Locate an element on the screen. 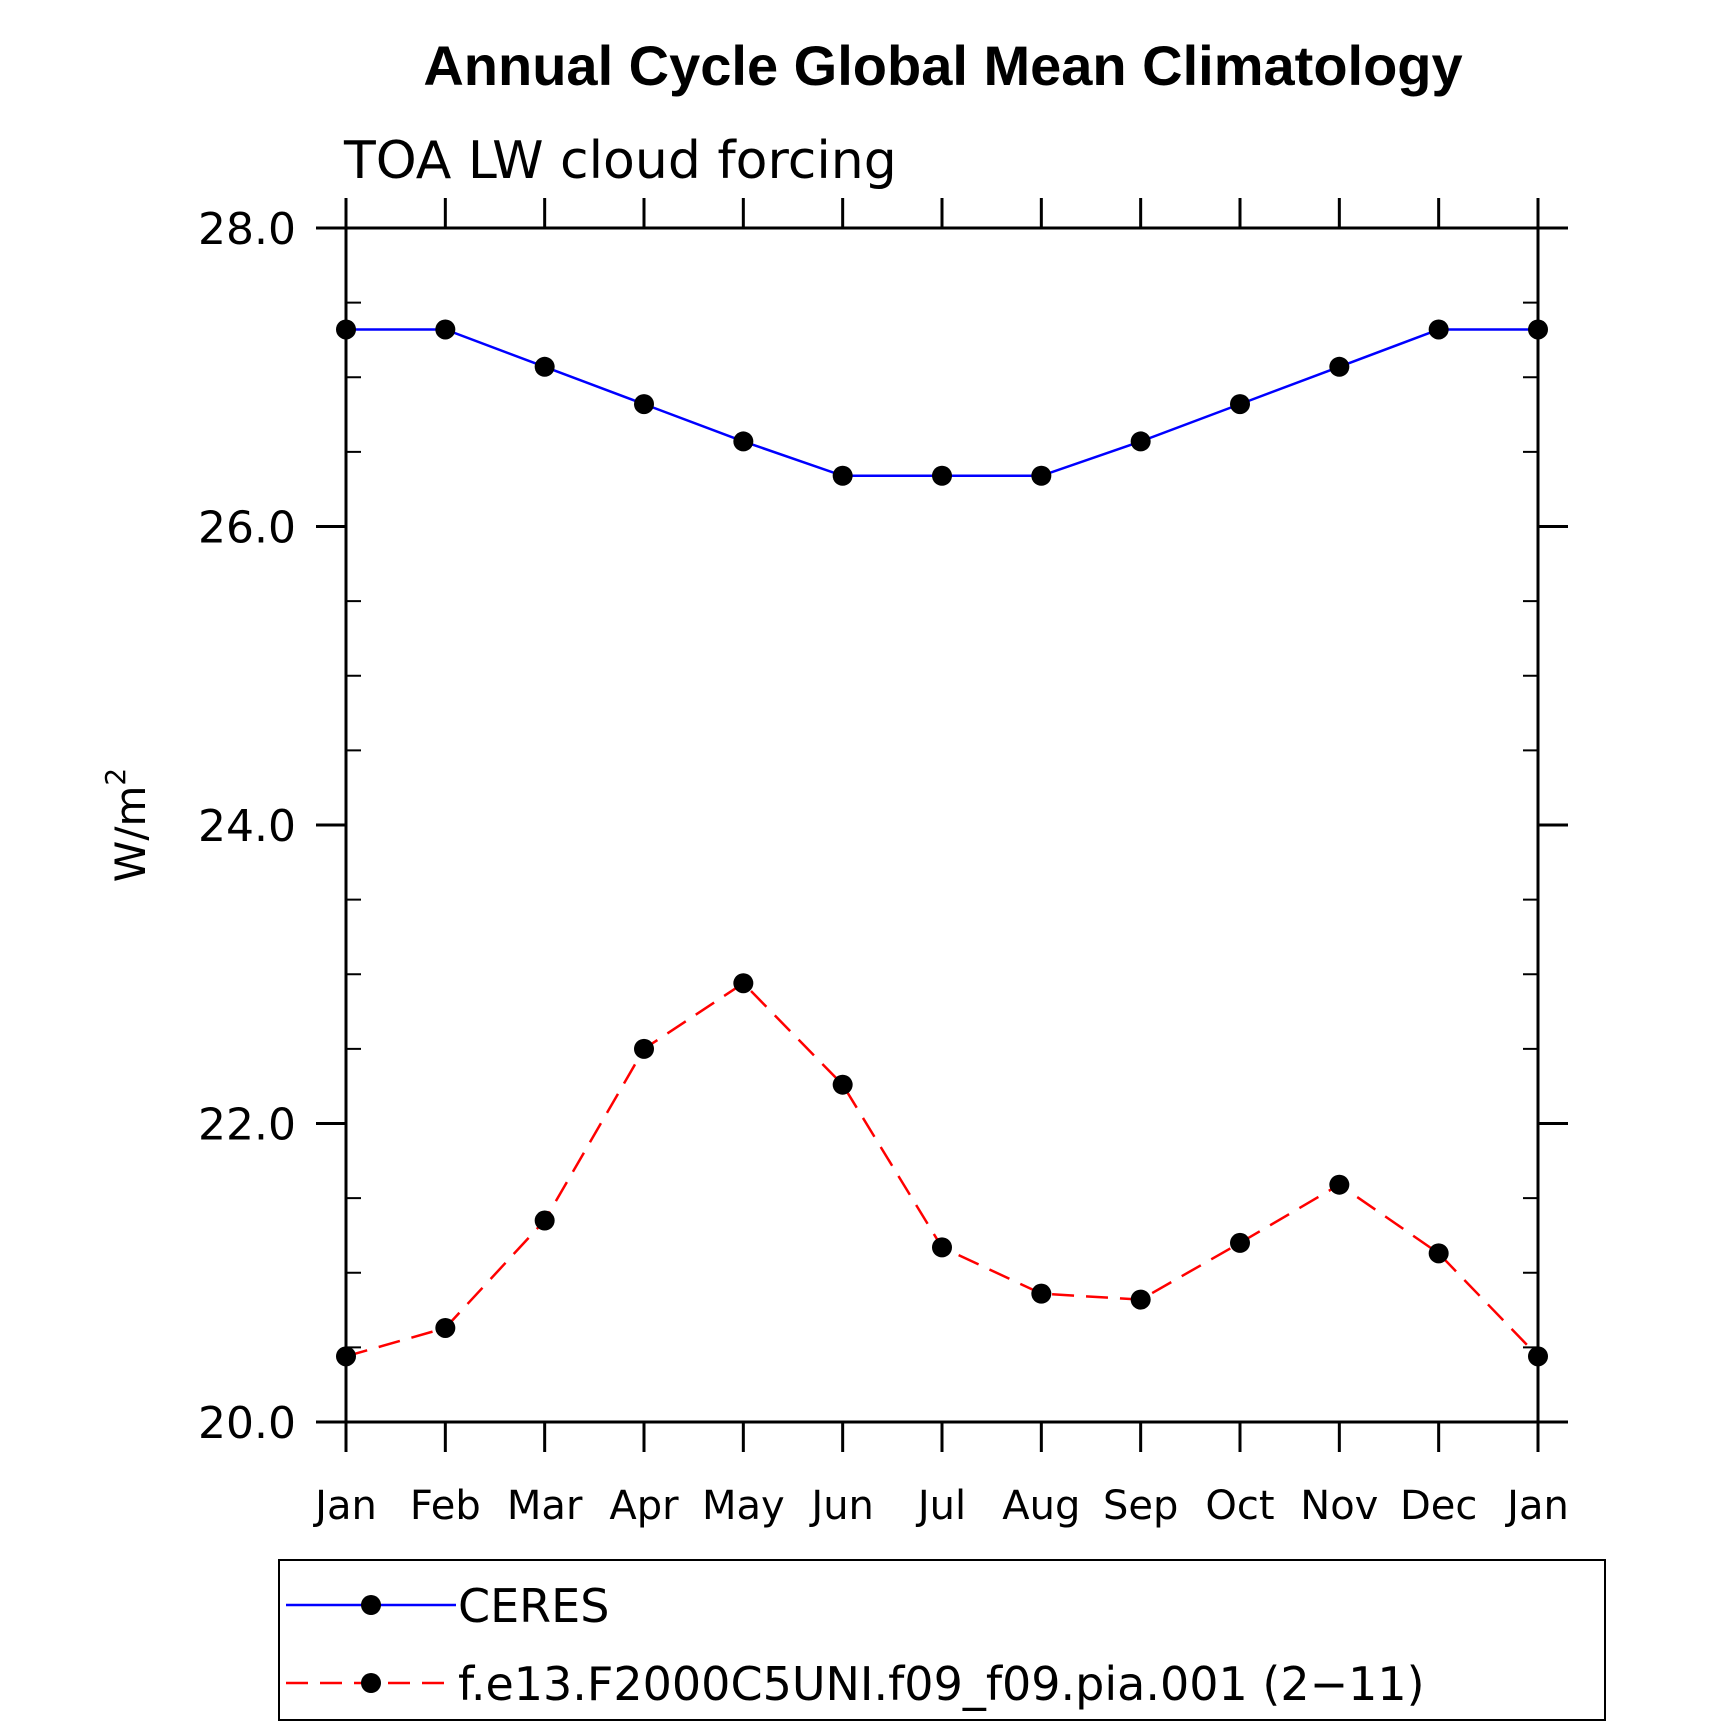  x-tick-labels: Jan Feb Mar Apr May Jun Jul Aug Sep Oct Nov Dec Jan is located at coordinates (940, 1506).